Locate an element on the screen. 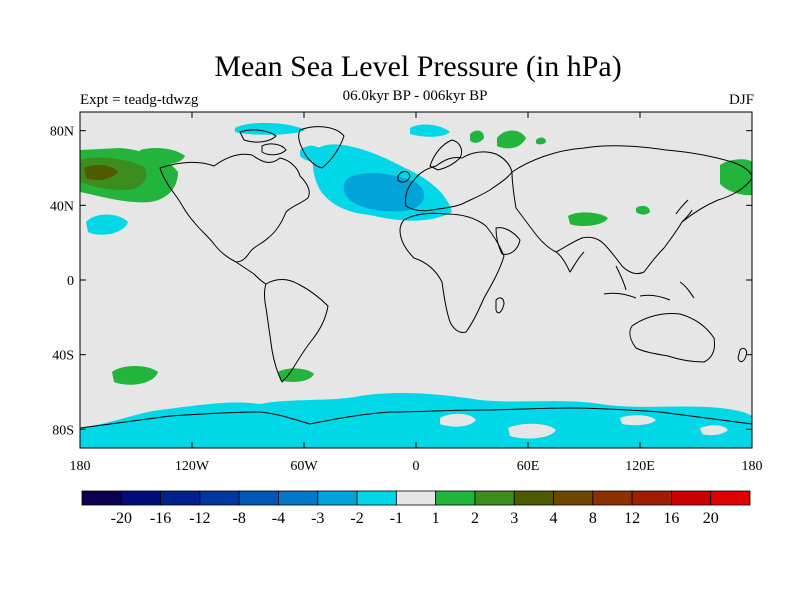 This screenshot has height=600, width=800. coast-central-america is located at coordinates (251, 273).